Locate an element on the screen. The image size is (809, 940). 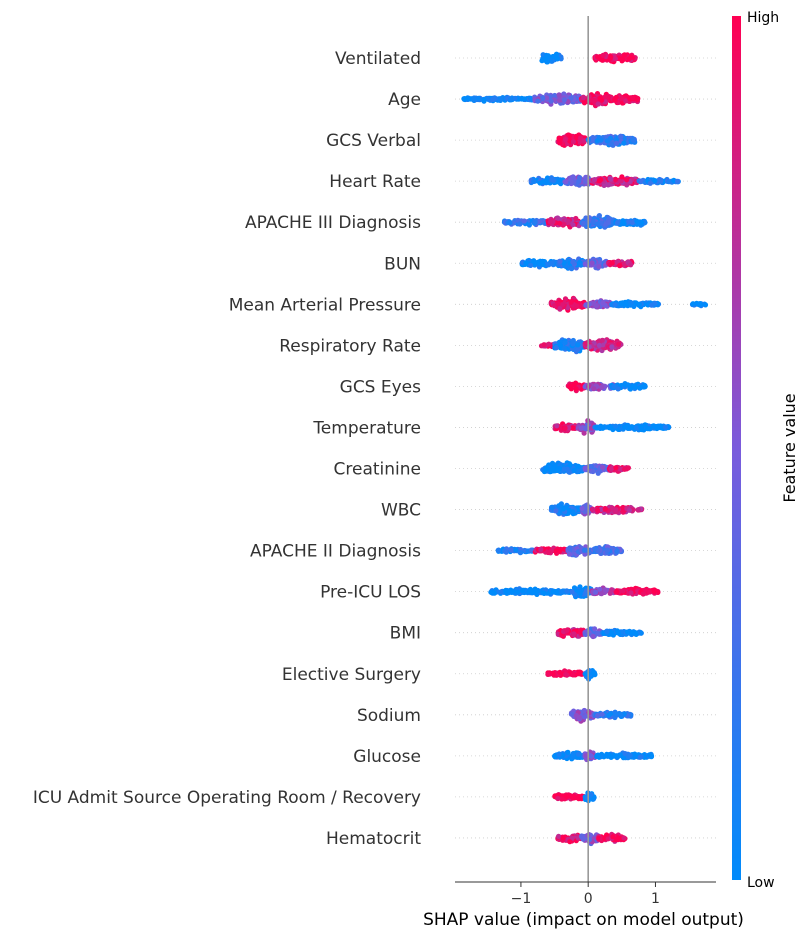
feature-label: Ventilated is located at coordinates (378, 59).